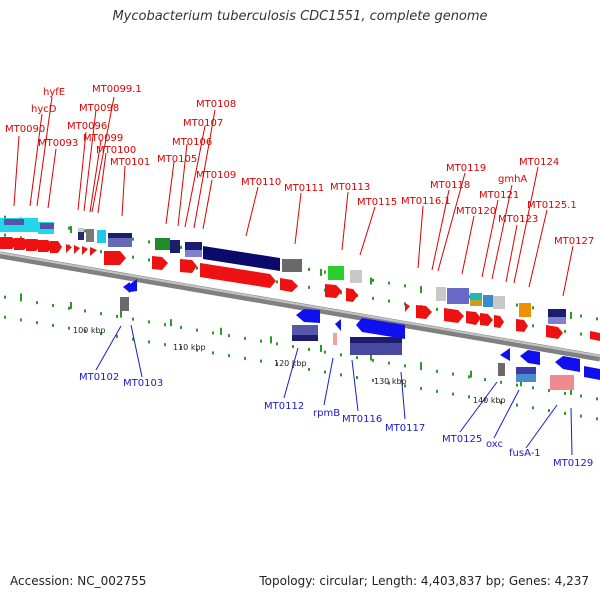 This screenshot has width=600, height=600. I want to click on reverse-features, so click(360, 334).